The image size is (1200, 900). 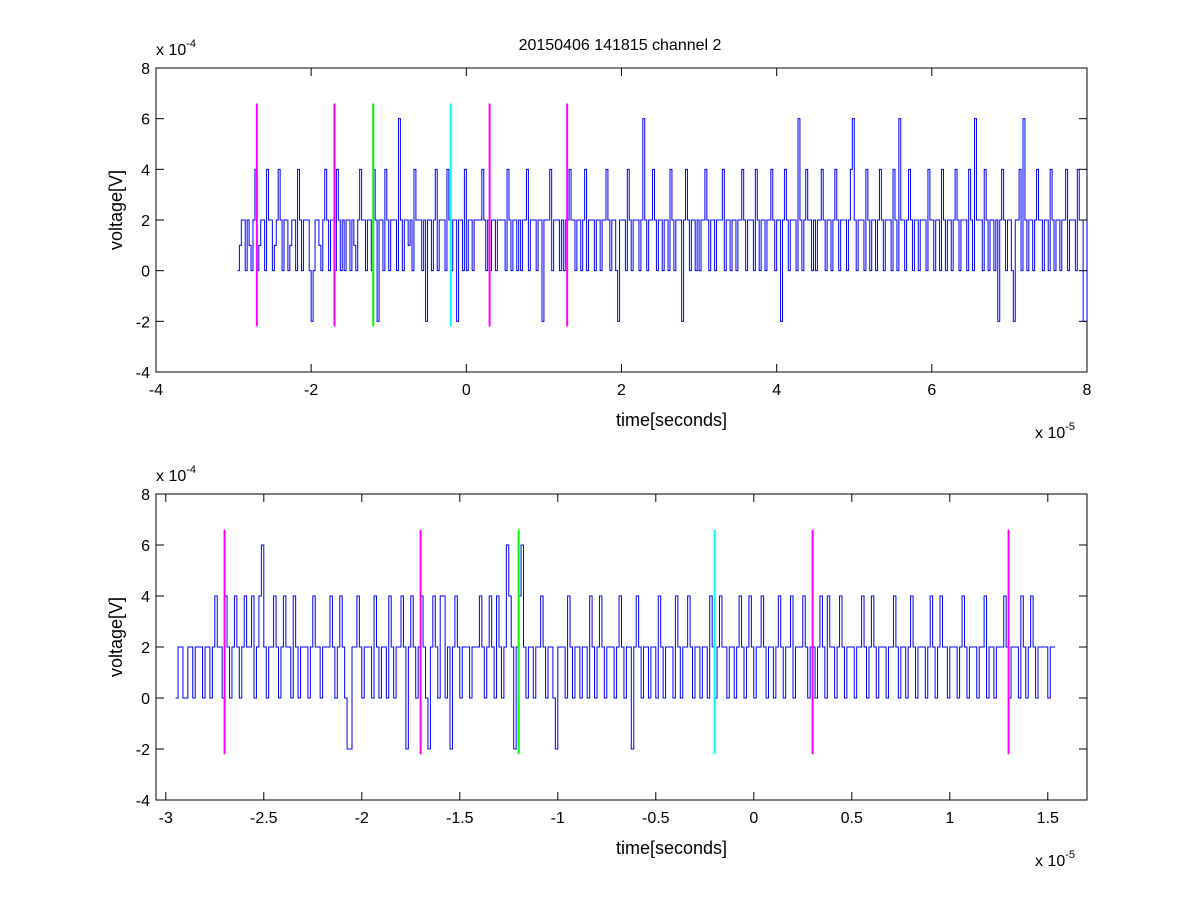 I want to click on x-tick-label: -3, so click(x=166, y=818).